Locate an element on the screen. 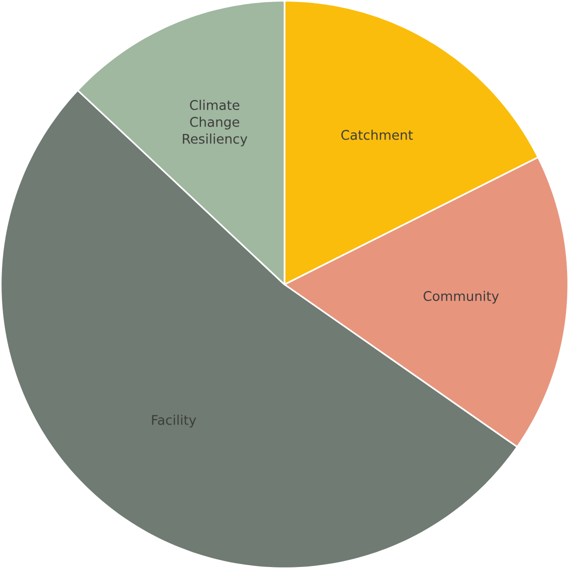 Image resolution: width=569 pixels, height=569 pixels. slice-label: Catchment is located at coordinates (377, 135).